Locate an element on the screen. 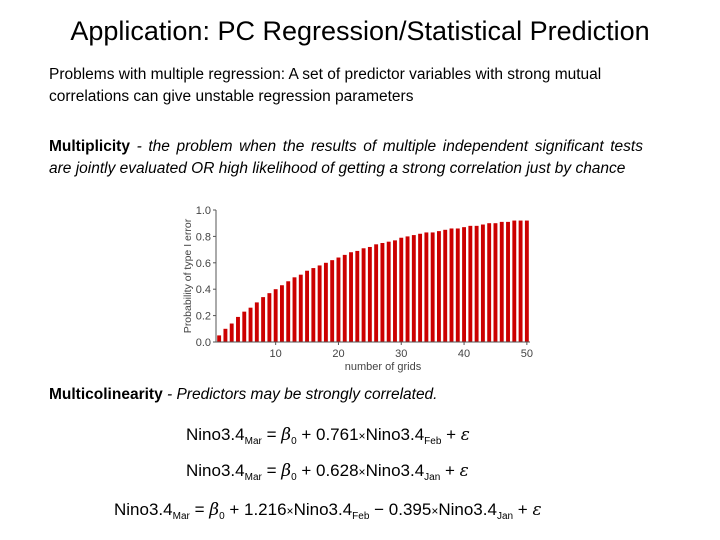 The height and width of the screenshot is (540, 720). eq3-coef2: − 0.395 is located at coordinates (400, 509).